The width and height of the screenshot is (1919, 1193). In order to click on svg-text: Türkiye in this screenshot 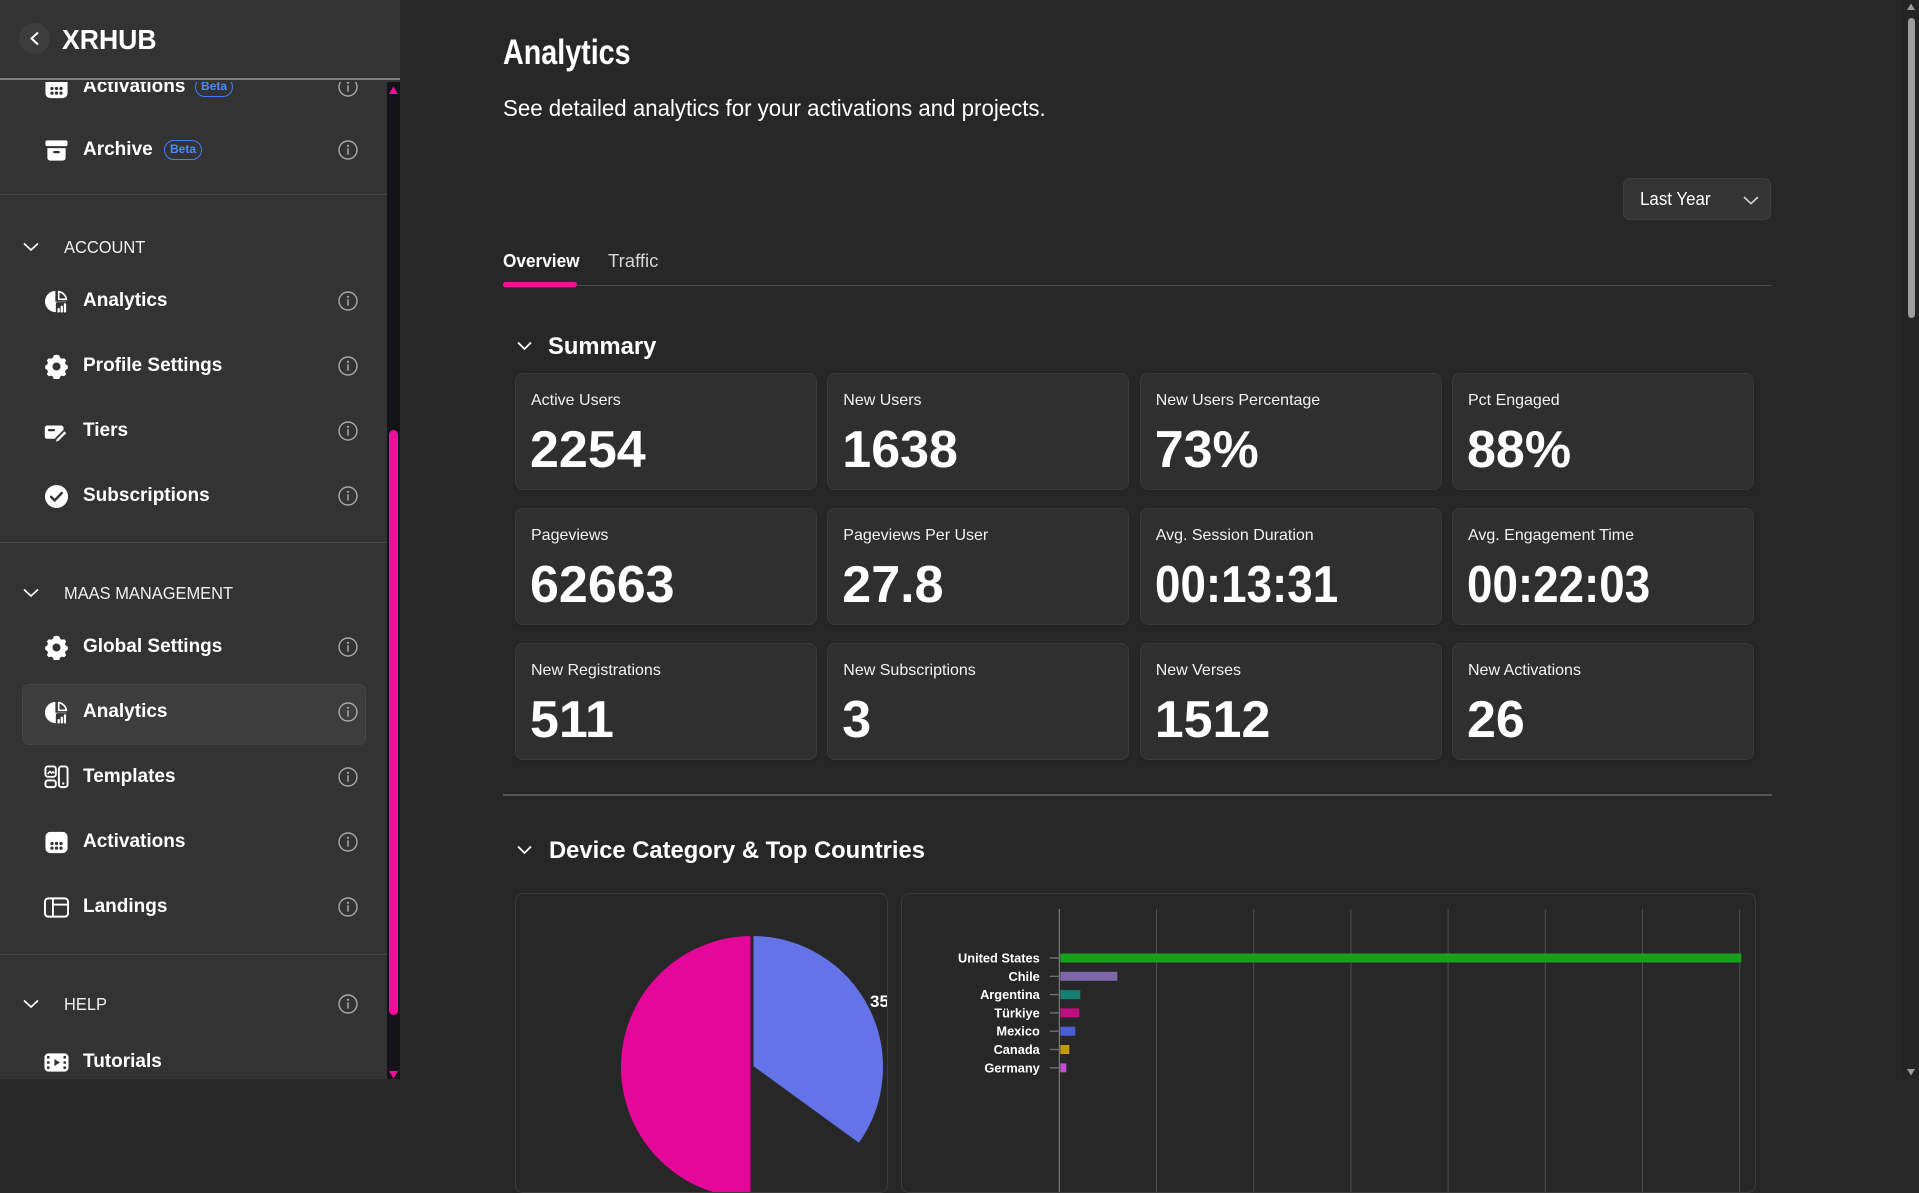, I will do `click(1017, 1012)`.